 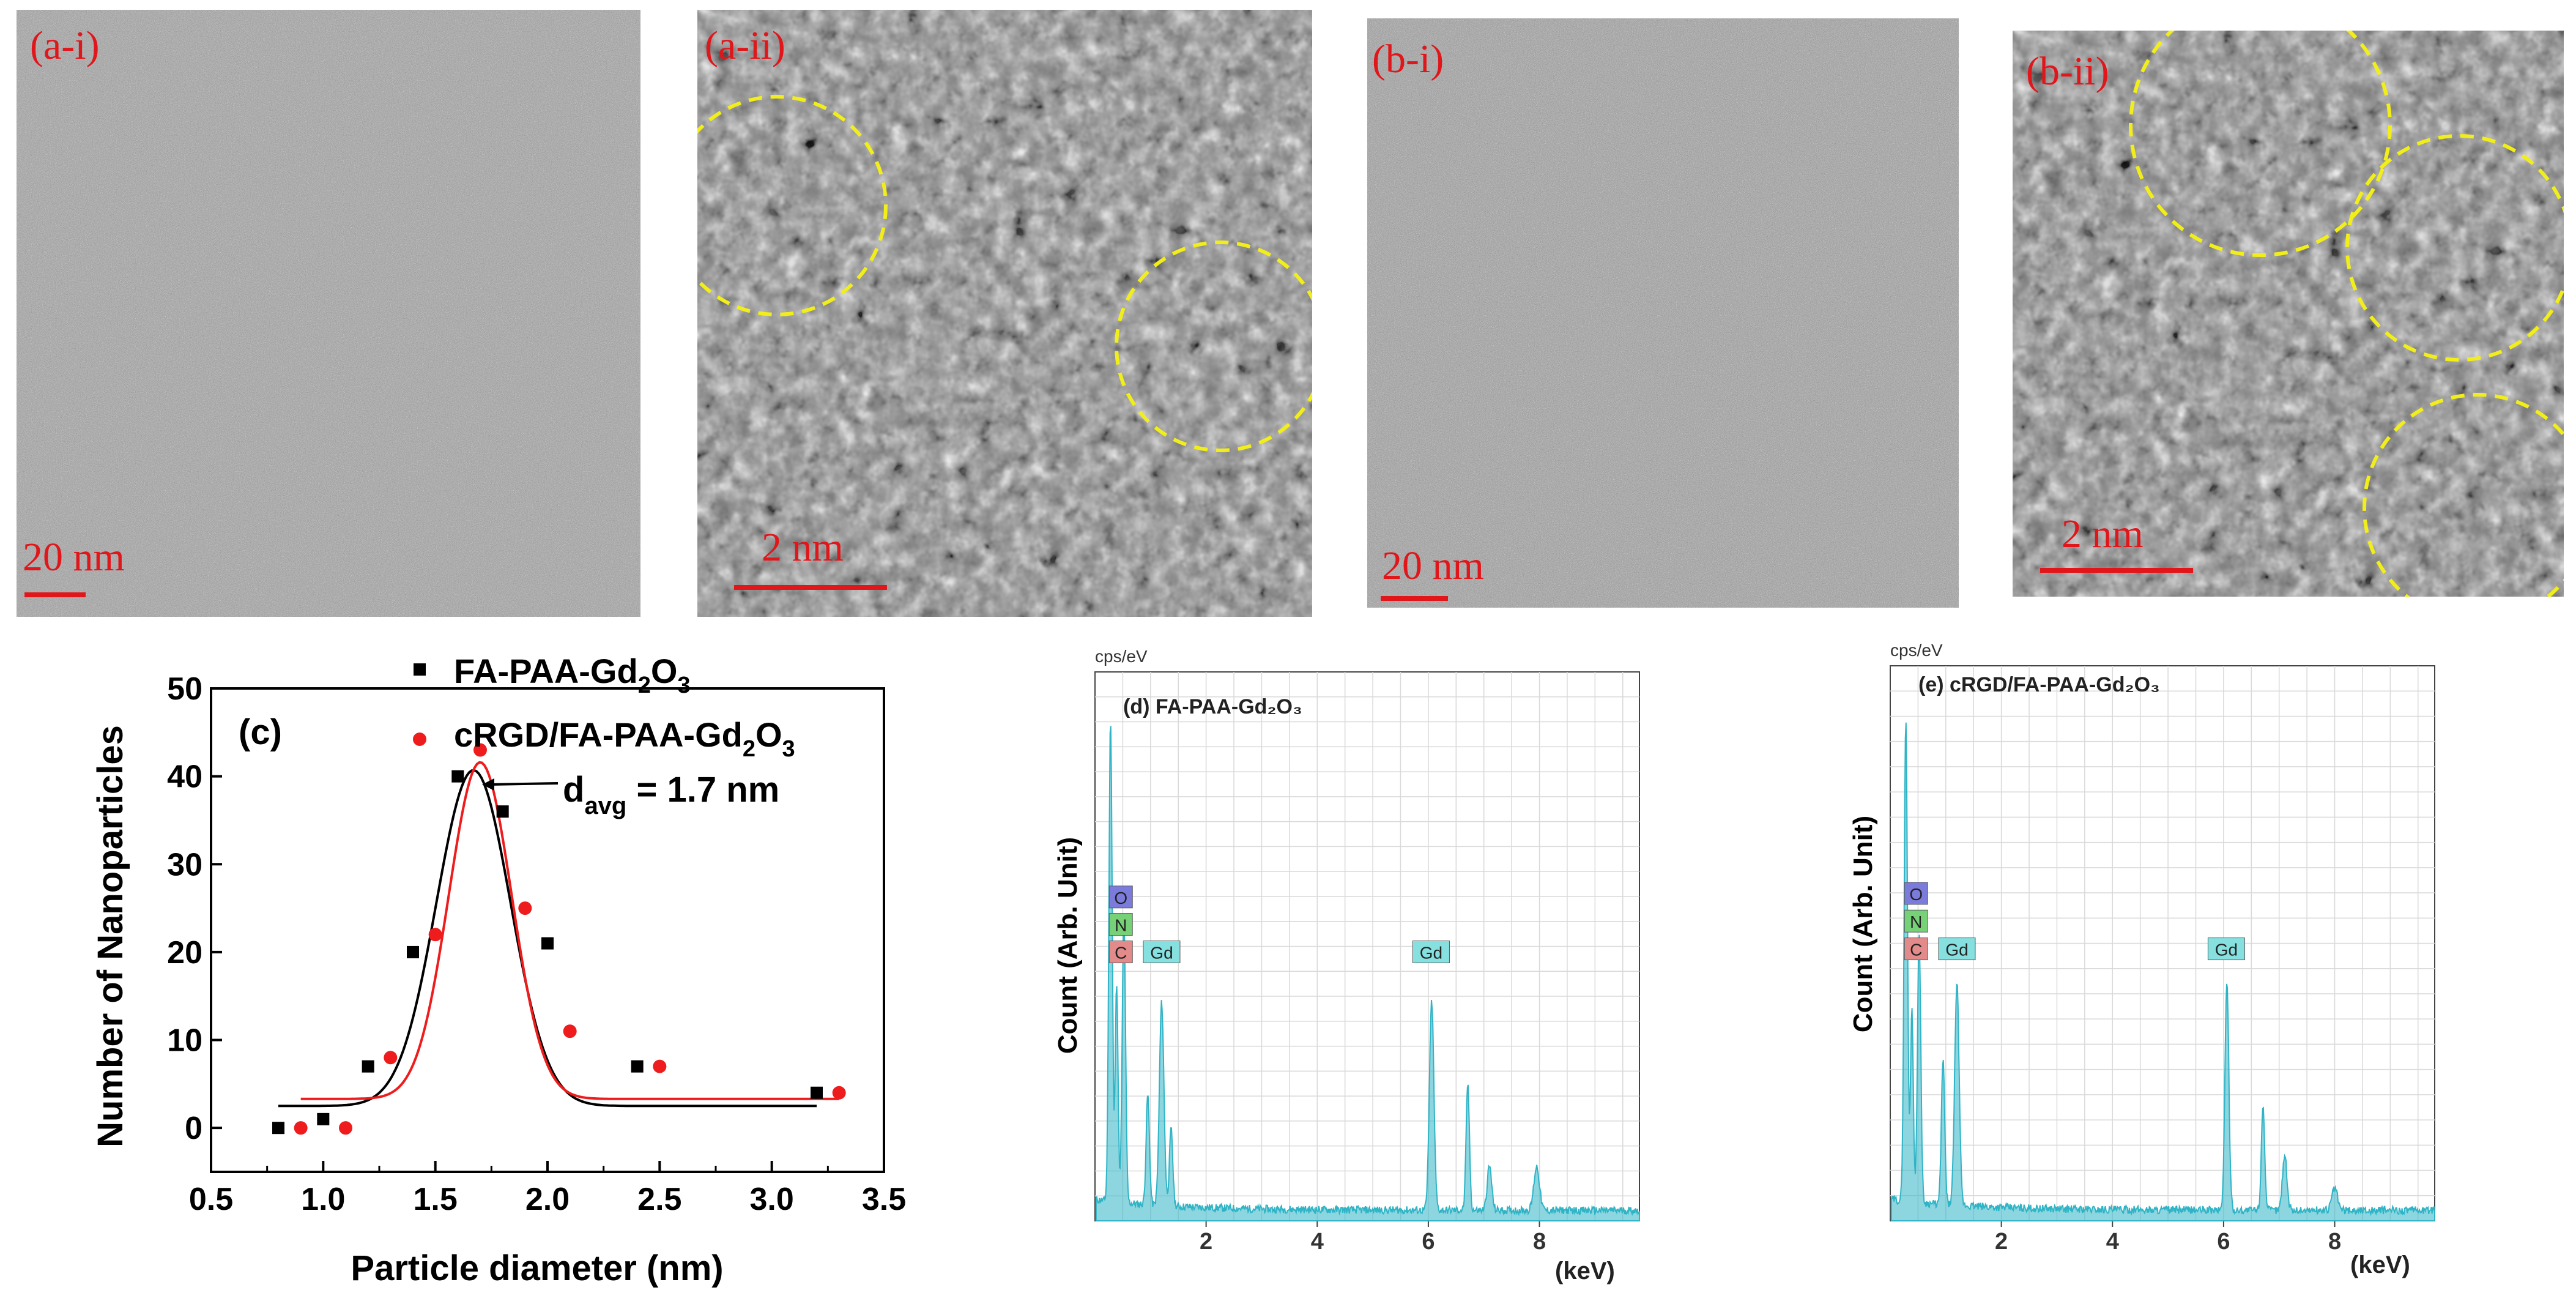 I want to click on eds-x-tick-label: 6, so click(x=1428, y=1242).